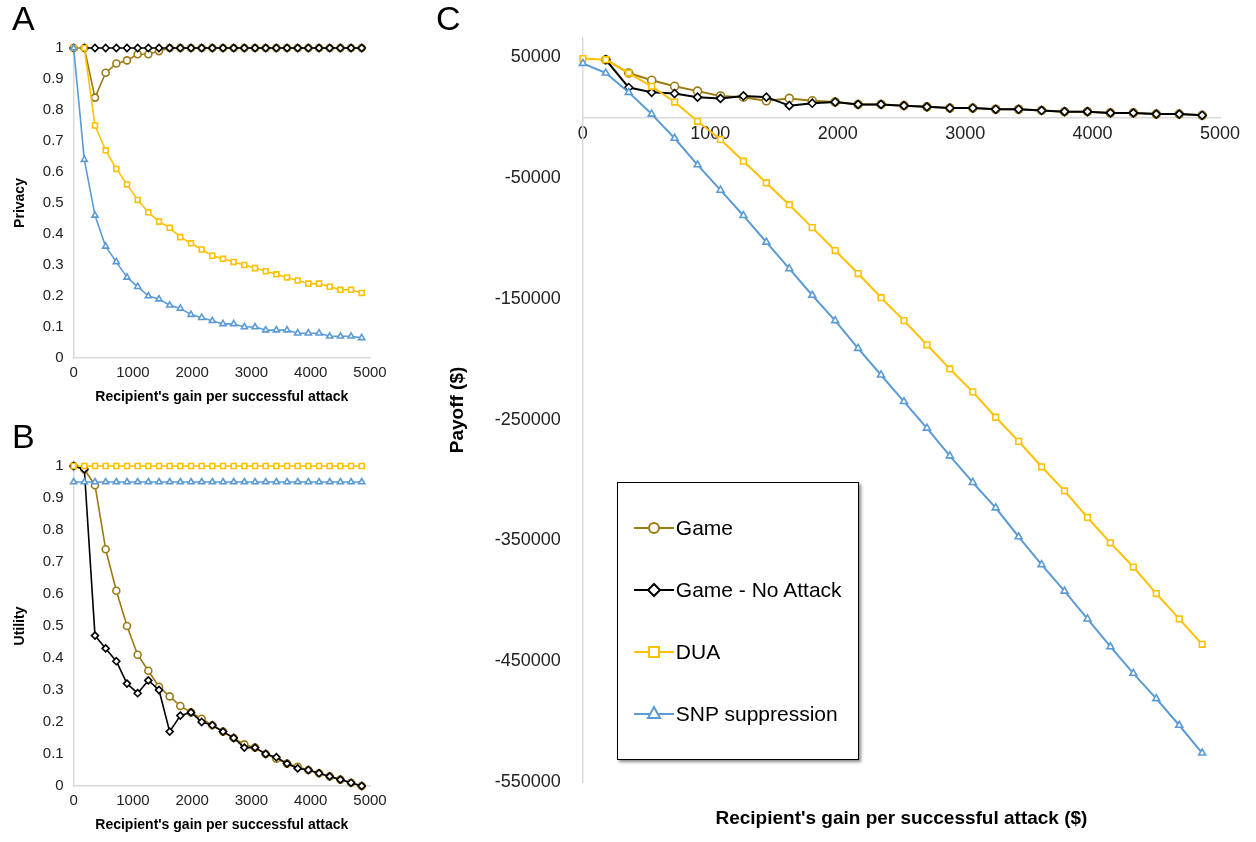 This screenshot has height=842, width=1256. Describe the element at coordinates (19, 202) in the screenshot. I see `y-axis-title: Privacy` at that location.